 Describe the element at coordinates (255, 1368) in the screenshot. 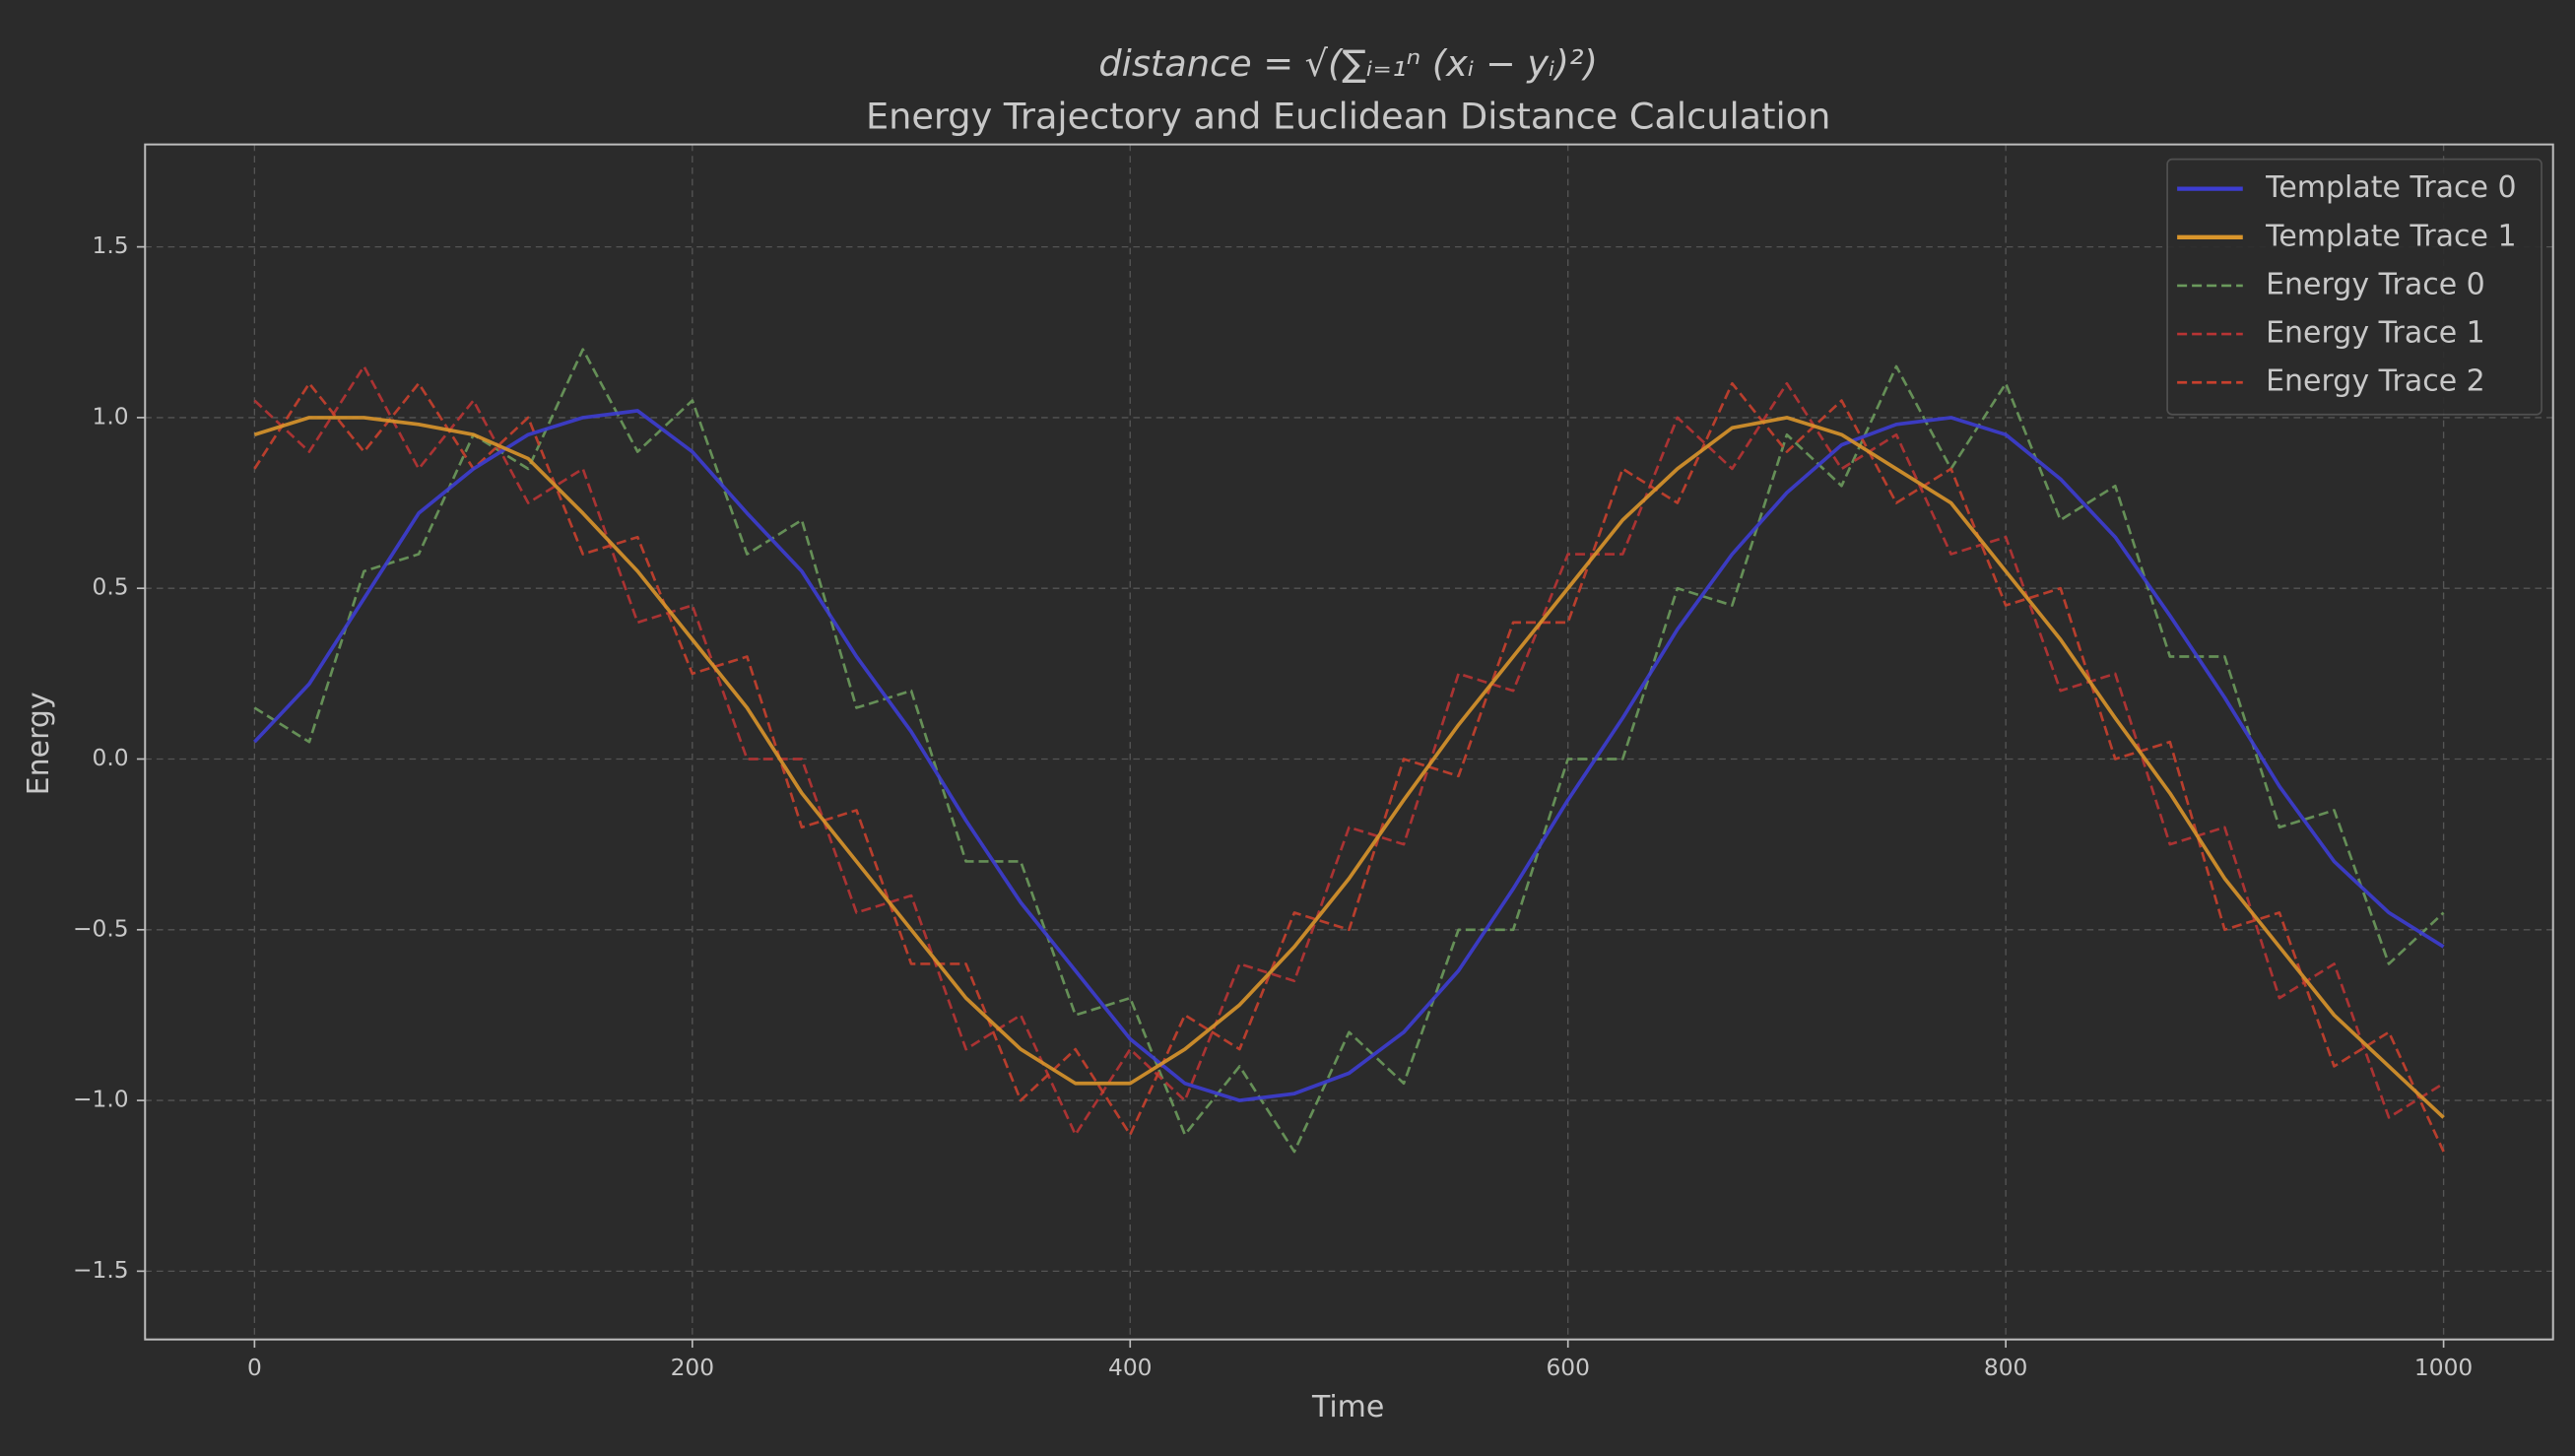

I see `x-tick-label: 0` at that location.